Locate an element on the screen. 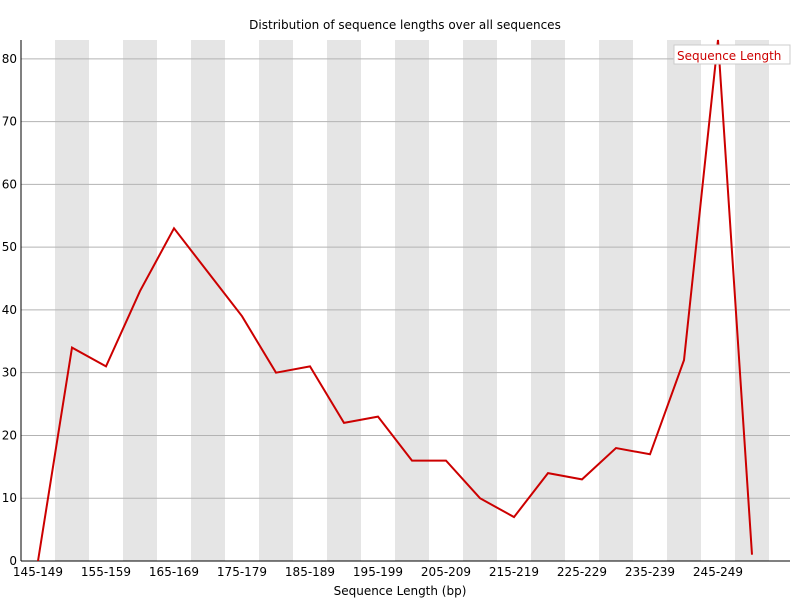 Image resolution: width=800 pixels, height=605 pixels. legend: Sequence Length is located at coordinates (732, 54).